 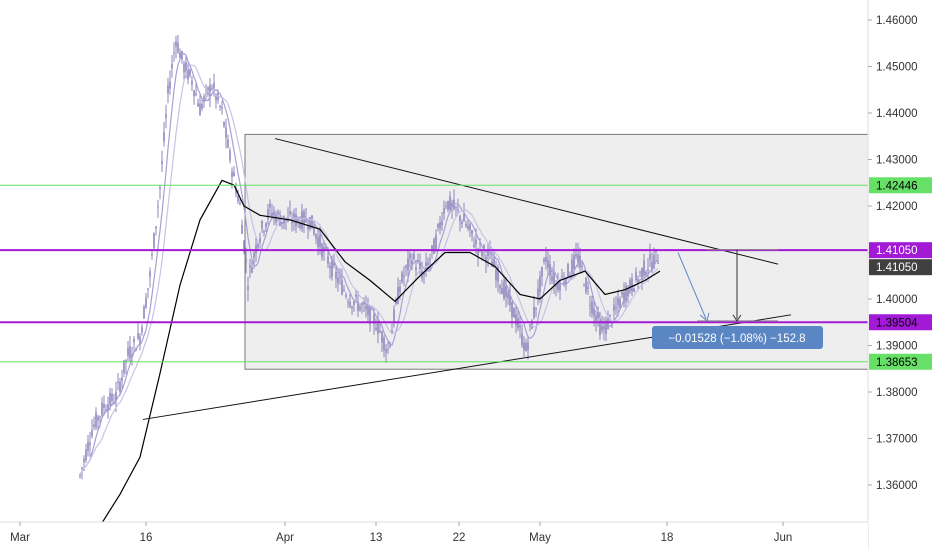 What do you see at coordinates (897, 363) in the screenshot?
I see `level-tag-label: 1.38653` at bounding box center [897, 363].